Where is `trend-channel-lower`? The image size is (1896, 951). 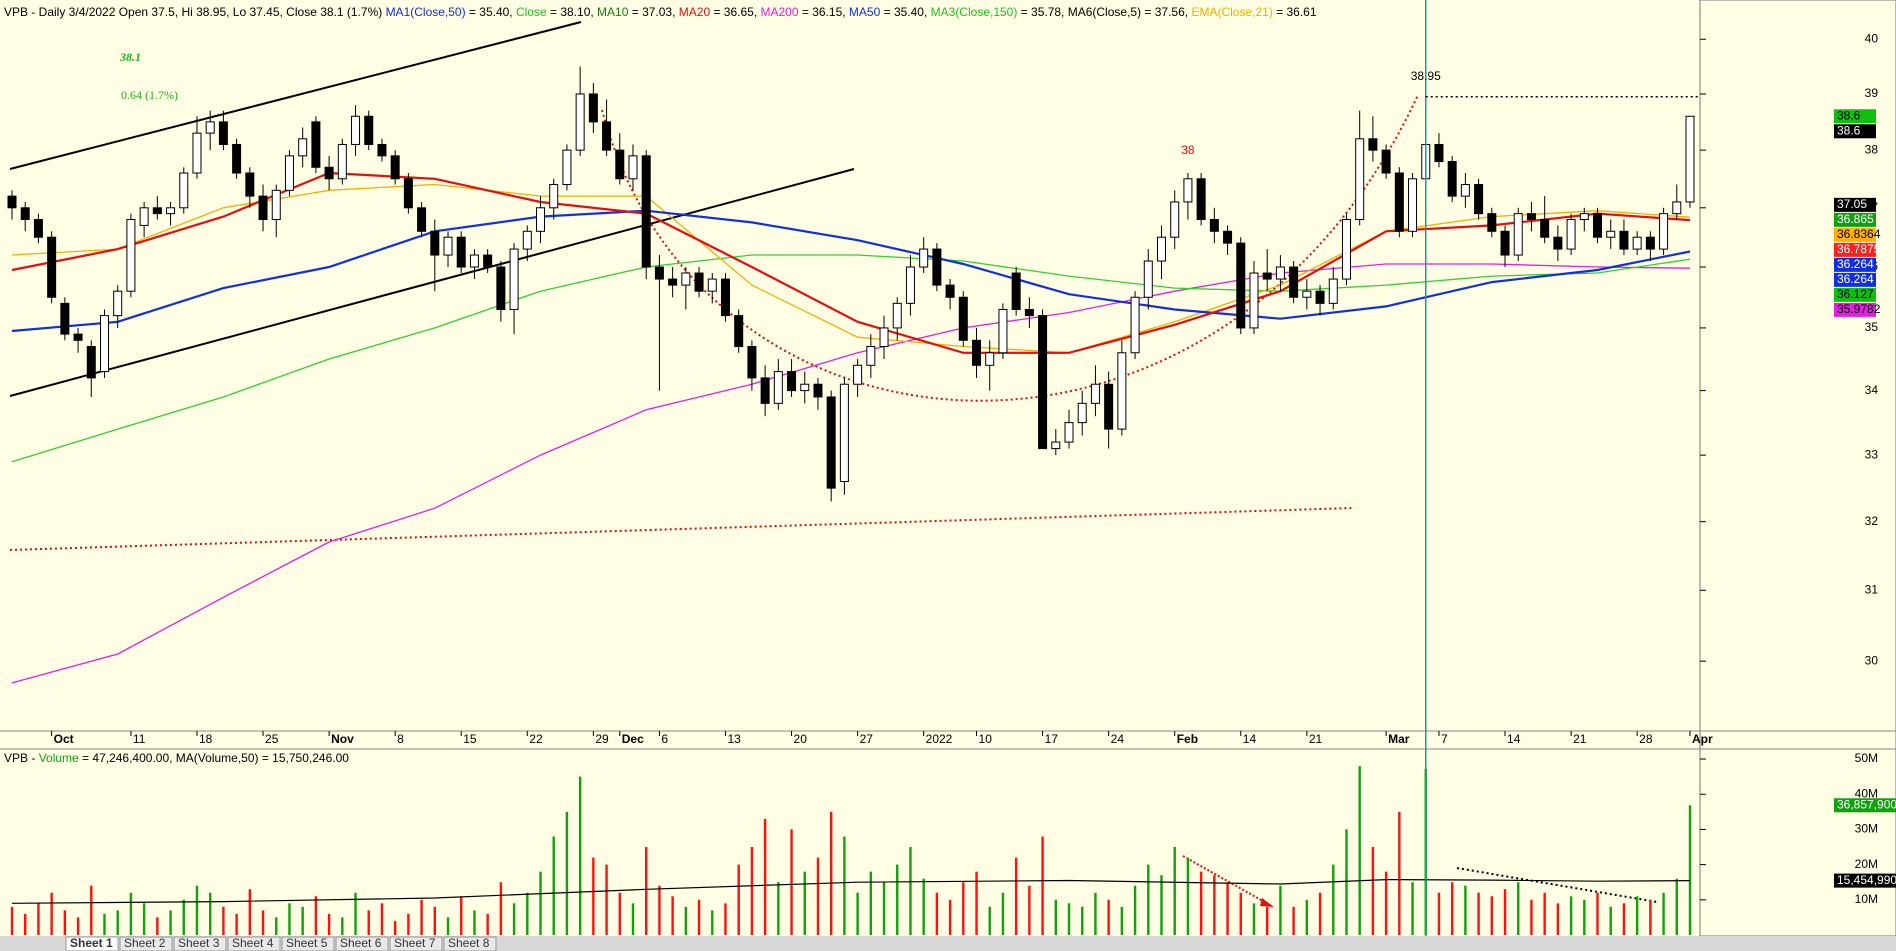 trend-channel-lower is located at coordinates (432, 282).